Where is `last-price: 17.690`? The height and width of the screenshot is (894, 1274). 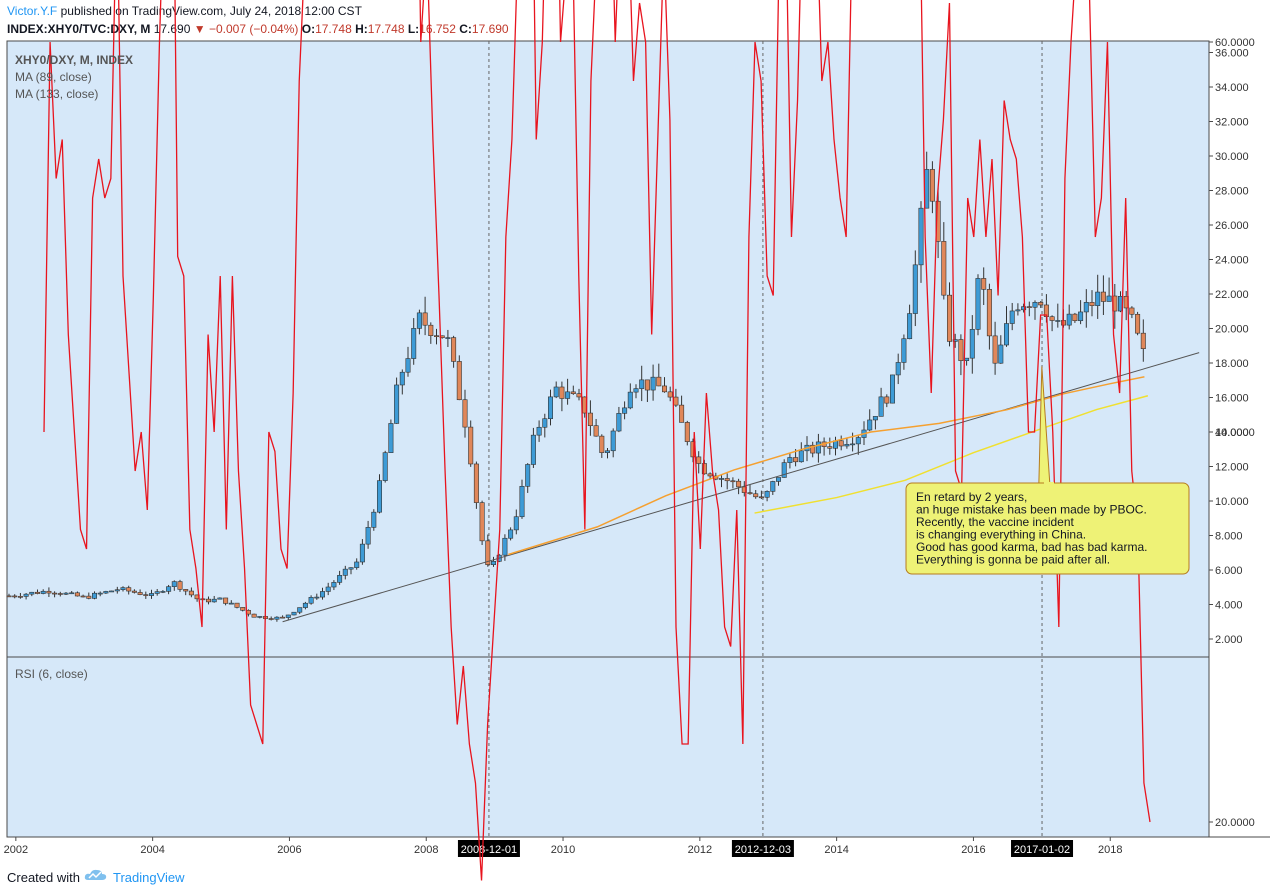
last-price: 17.690 is located at coordinates (172, 29).